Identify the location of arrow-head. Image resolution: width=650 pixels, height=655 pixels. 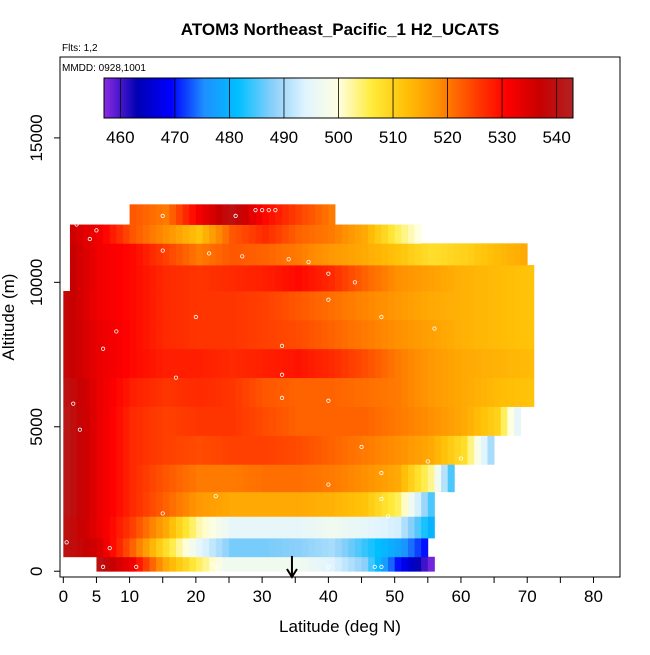
(292, 573).